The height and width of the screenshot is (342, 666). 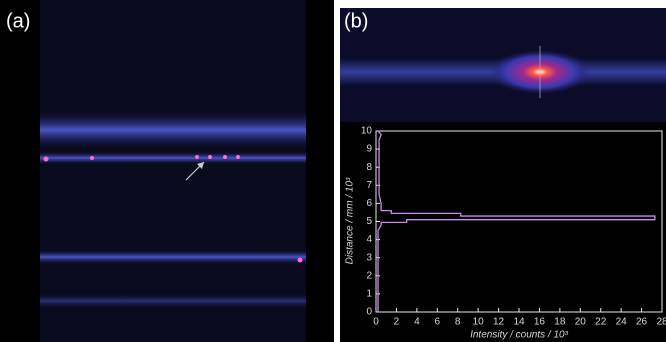 I want to click on y-tick-label: 5, so click(x=369, y=221).